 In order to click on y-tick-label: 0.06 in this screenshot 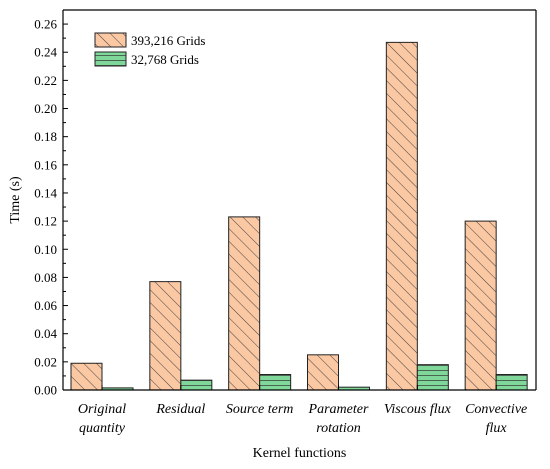, I will do `click(45, 305)`.